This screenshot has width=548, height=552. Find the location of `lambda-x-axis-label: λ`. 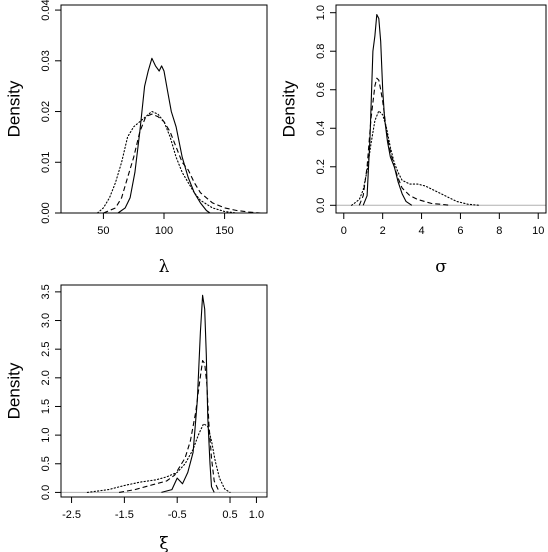

lambda-x-axis-label: λ is located at coordinates (164, 267).